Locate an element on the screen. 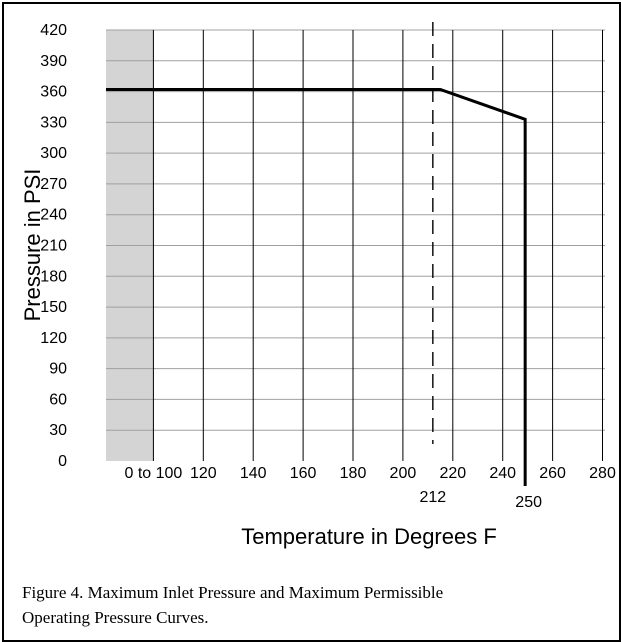  x-tick-label: 220 is located at coordinates (452, 473).